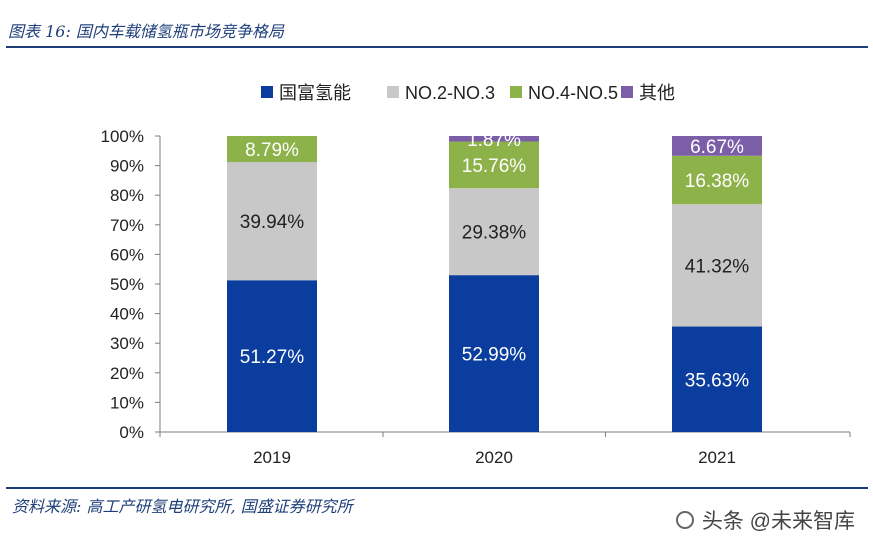 The height and width of the screenshot is (544, 873). I want to click on x-tick-label: 2021, so click(717, 457).